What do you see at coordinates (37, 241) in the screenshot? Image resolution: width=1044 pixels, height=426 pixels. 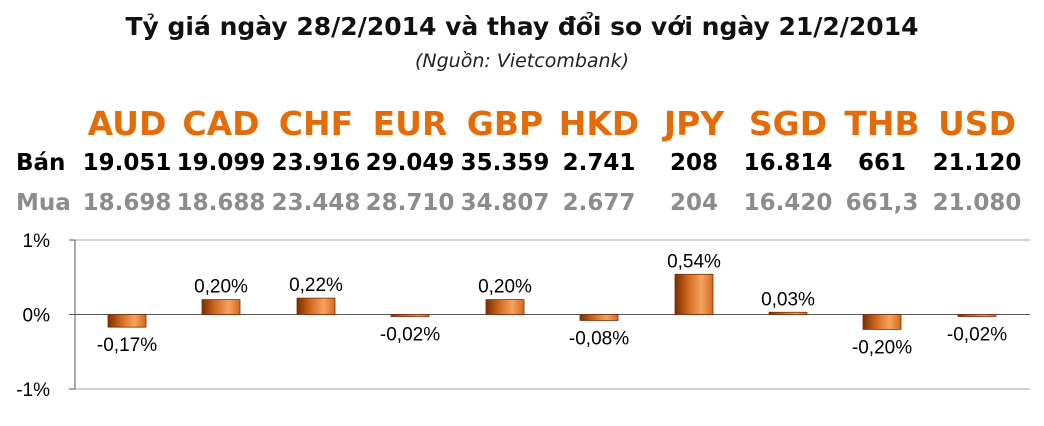 I see `y-tick-label: 1%` at bounding box center [37, 241].